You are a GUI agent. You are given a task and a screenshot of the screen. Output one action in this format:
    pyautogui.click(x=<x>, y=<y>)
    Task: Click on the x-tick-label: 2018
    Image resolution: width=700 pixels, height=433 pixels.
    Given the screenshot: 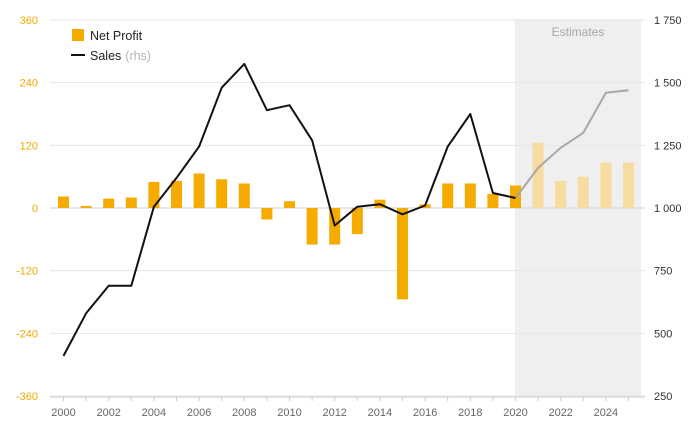 What is the action you would take?
    pyautogui.click(x=470, y=413)
    